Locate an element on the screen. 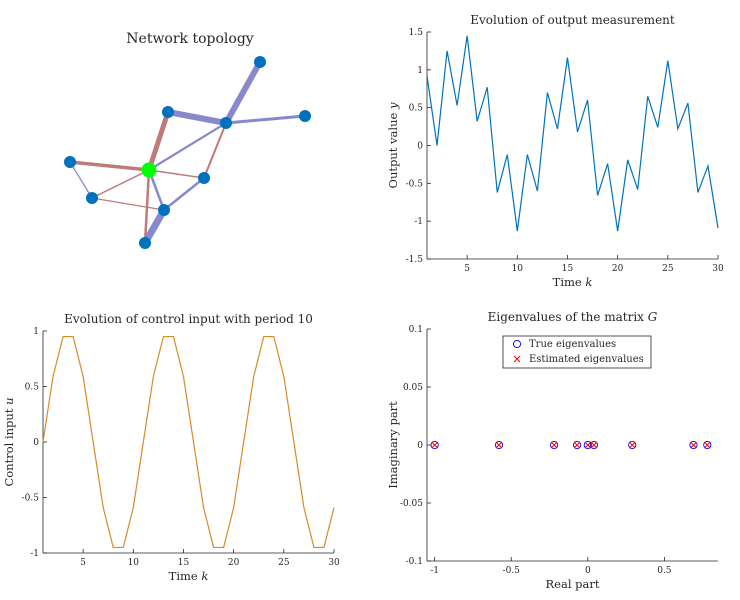 This screenshot has height=600, width=740. output-x-tick-label: 20 is located at coordinates (618, 269).